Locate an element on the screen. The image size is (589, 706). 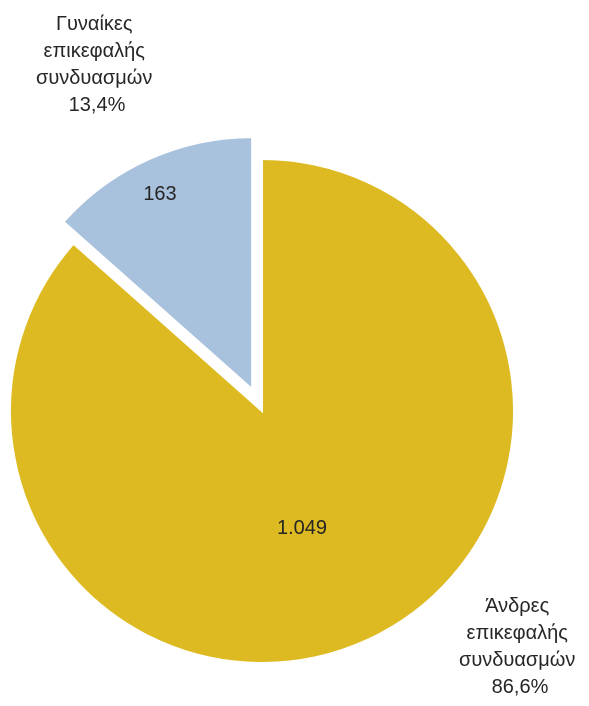
slice-category-label-men: Άνδρες επικεφαλής συνδυασμών 86,6% is located at coordinates (520, 646).